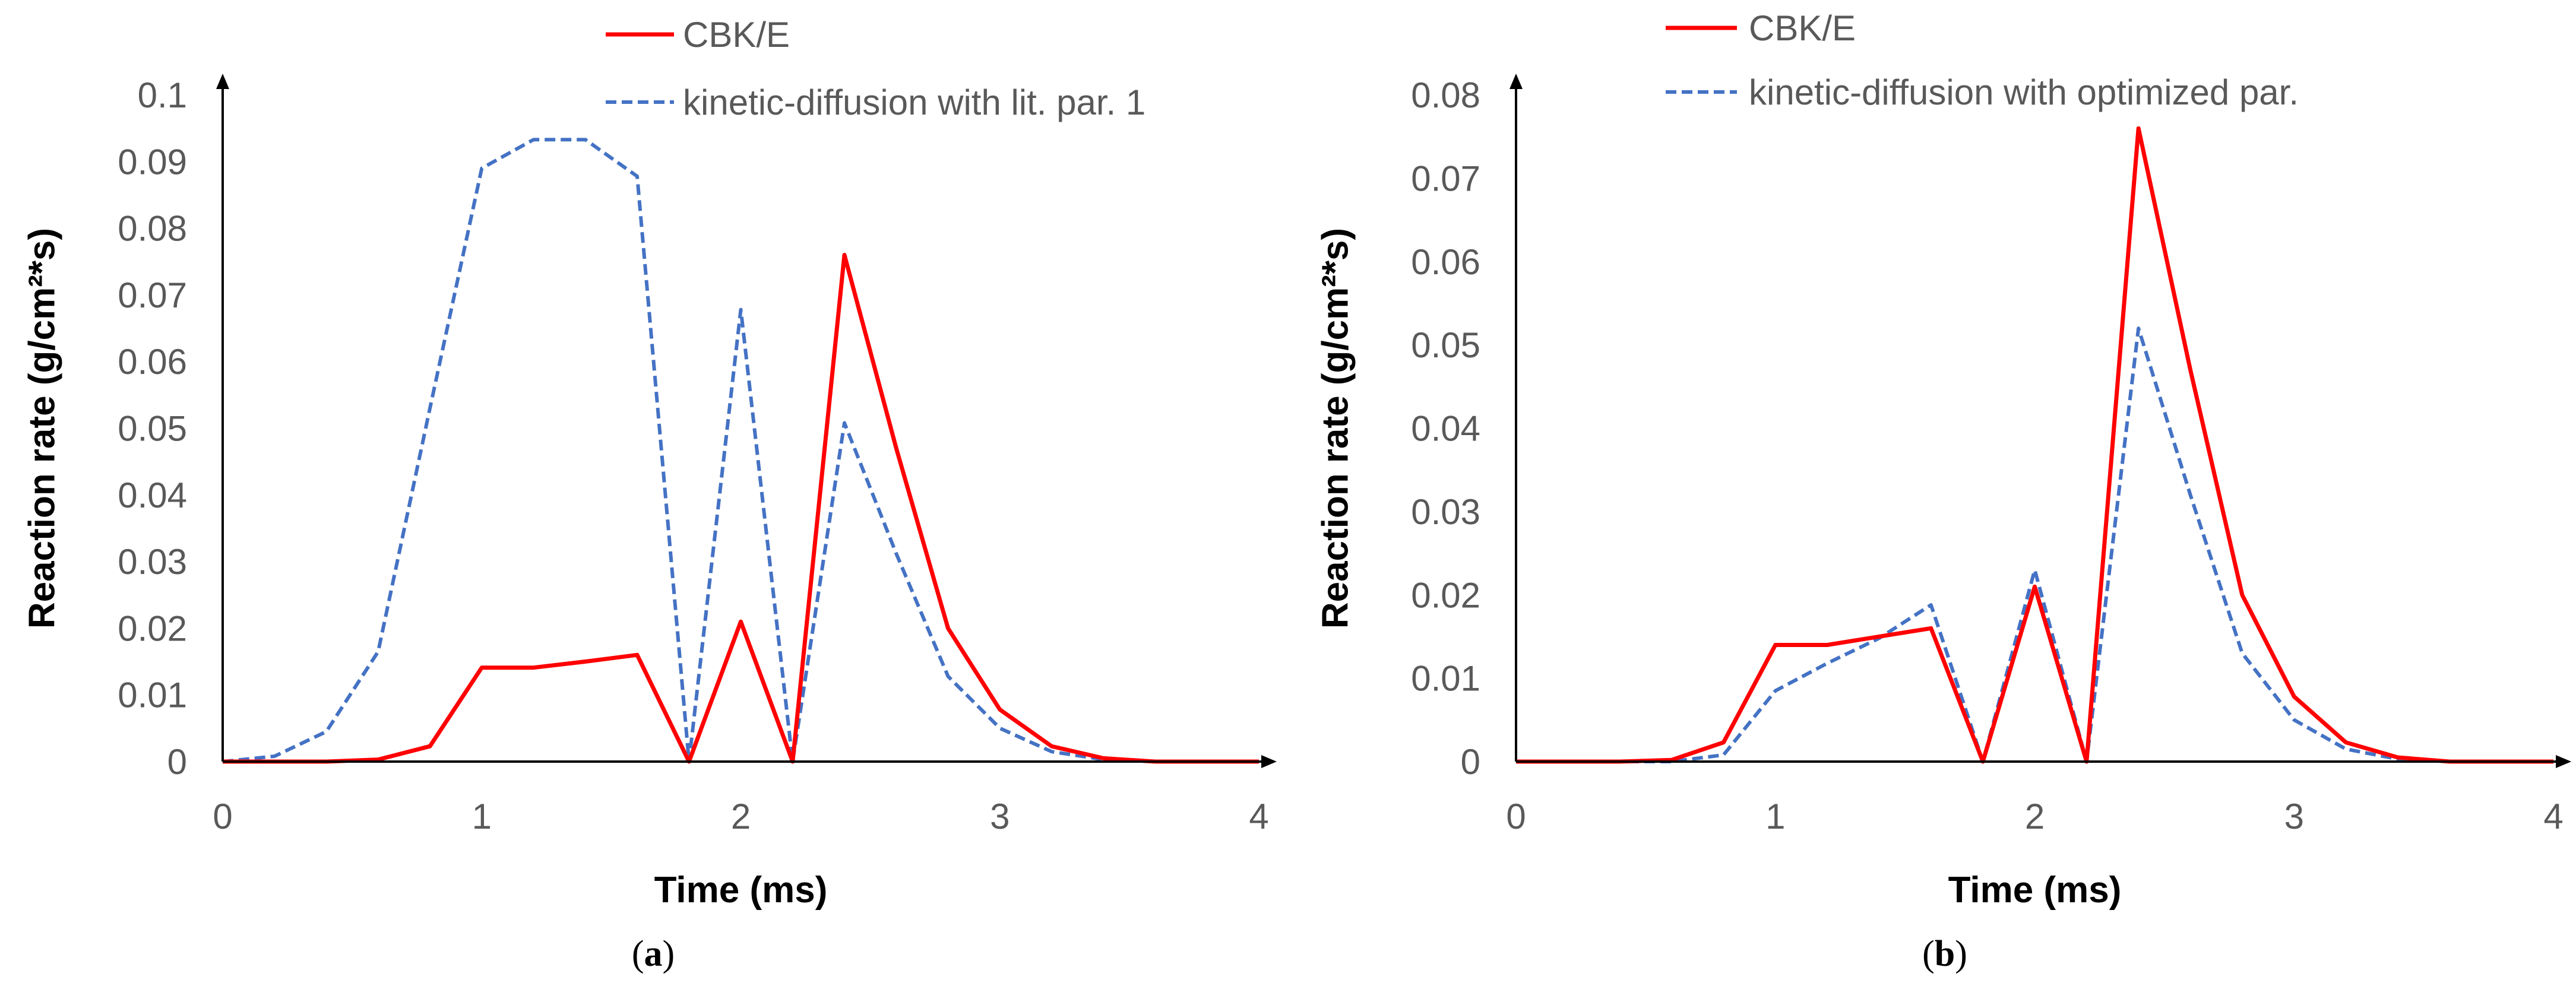  I want to click on legend-label-kinetic-diffusion: kinetic-diffusion with lit. par. 1, so click(914, 102).